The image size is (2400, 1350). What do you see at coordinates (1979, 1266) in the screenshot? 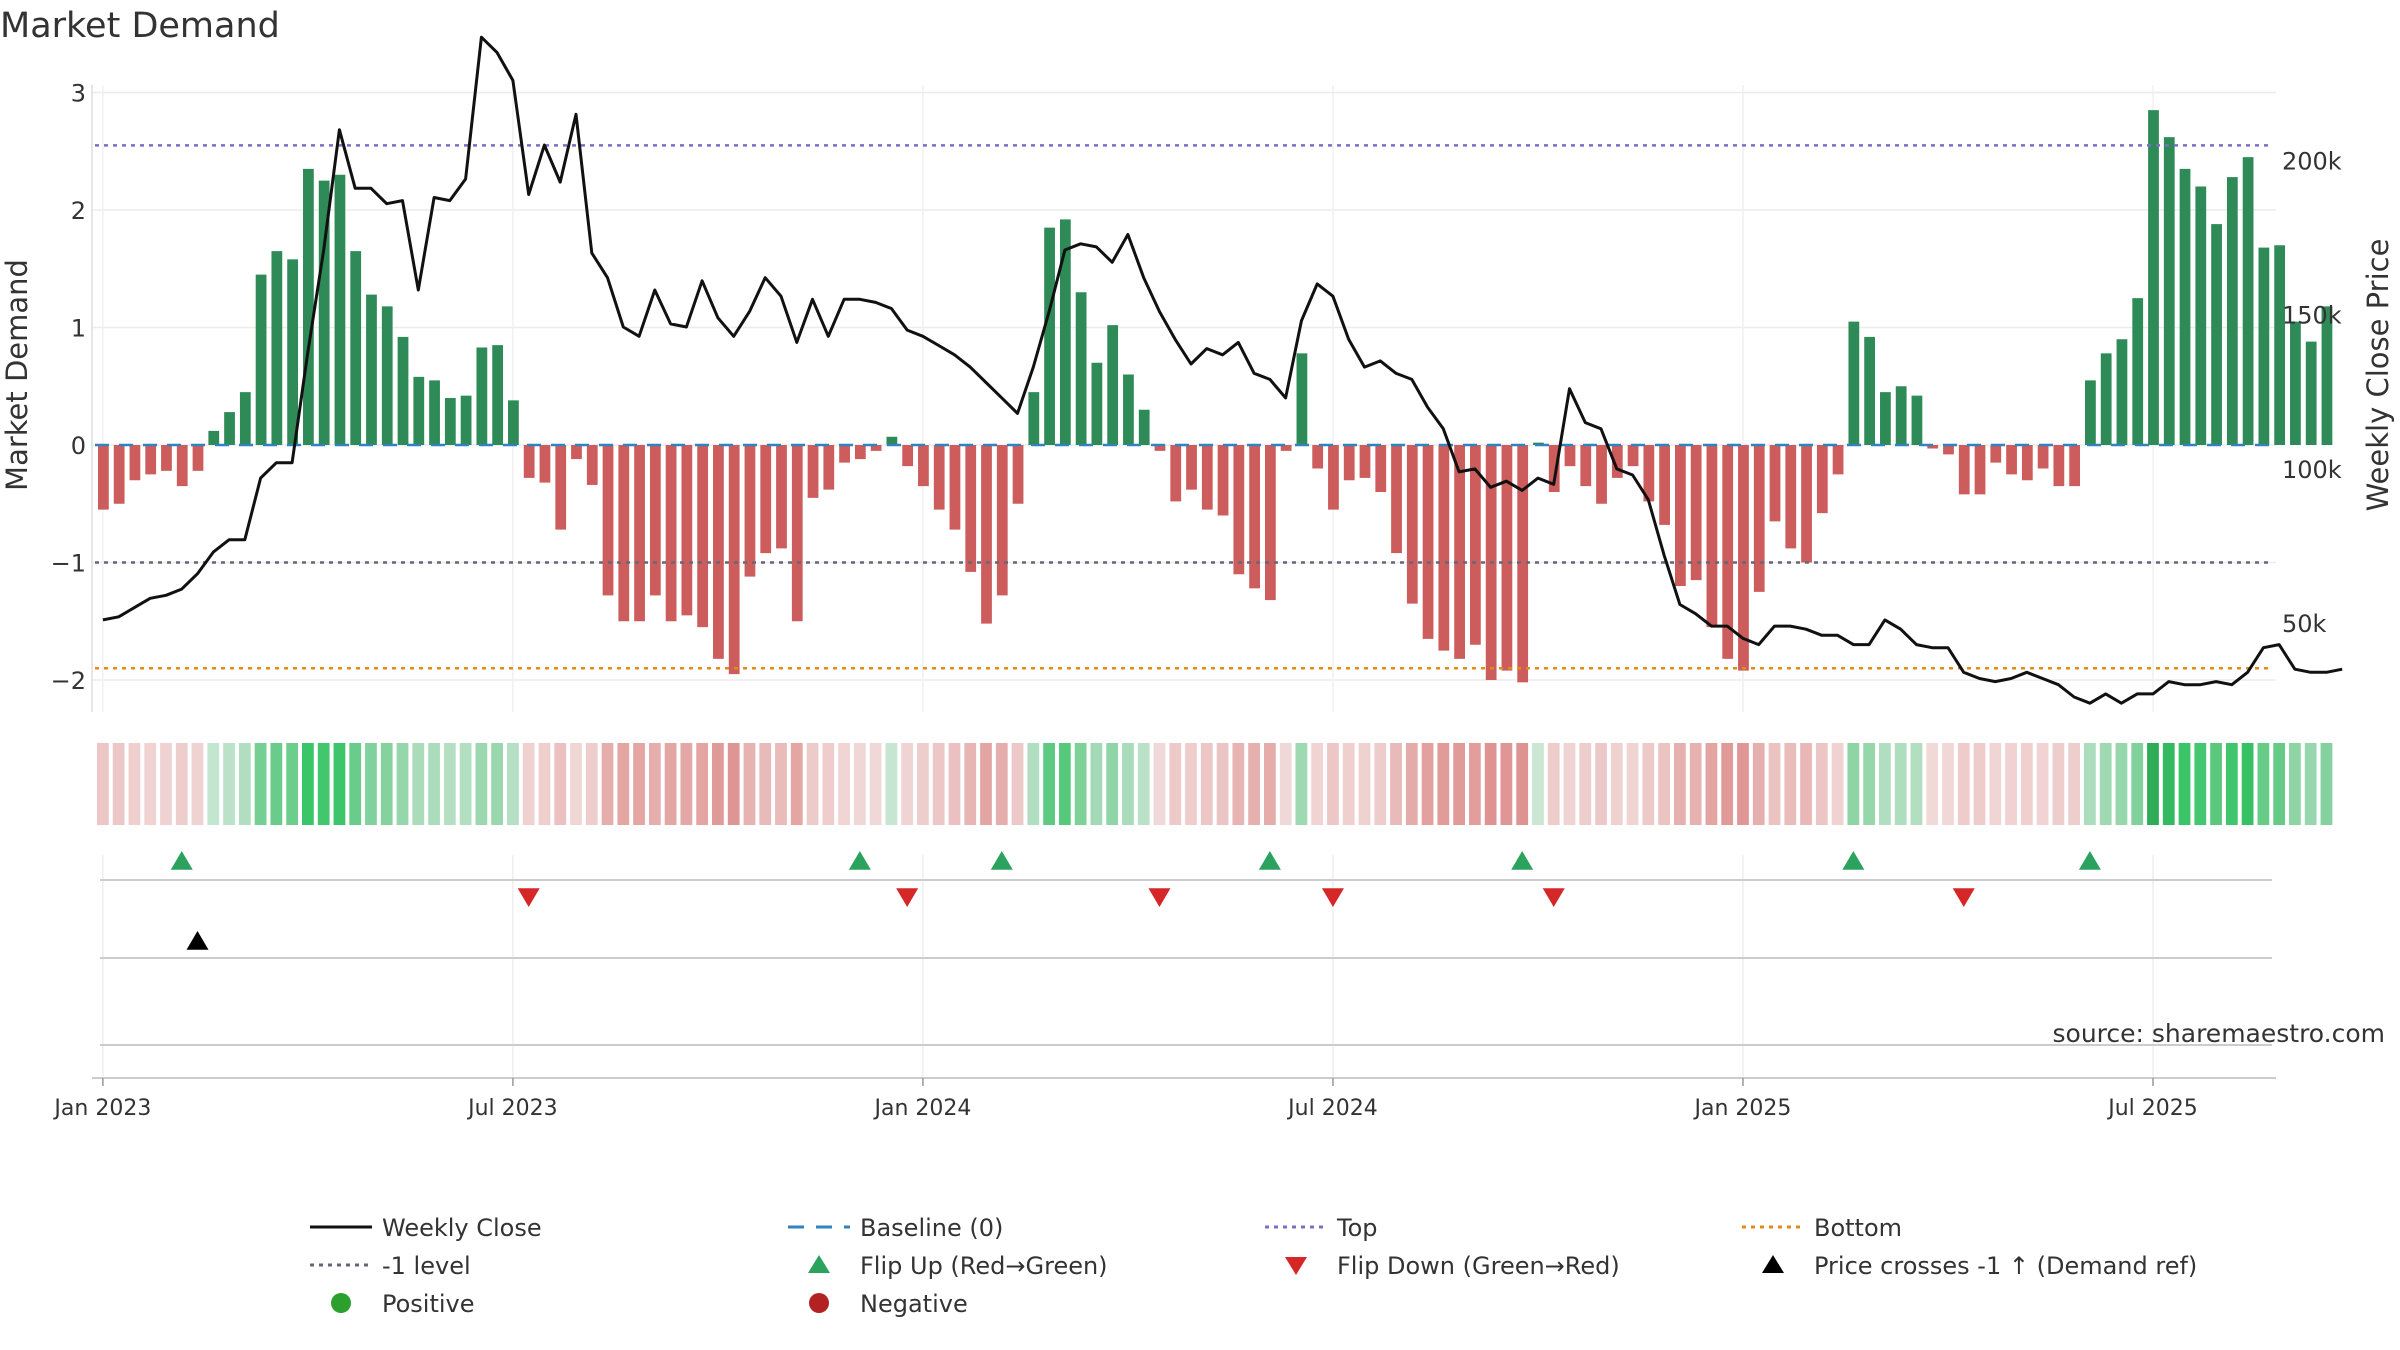
I see `legend-item: Price crosses -1 ↑ (Demand ref)` at bounding box center [1979, 1266].